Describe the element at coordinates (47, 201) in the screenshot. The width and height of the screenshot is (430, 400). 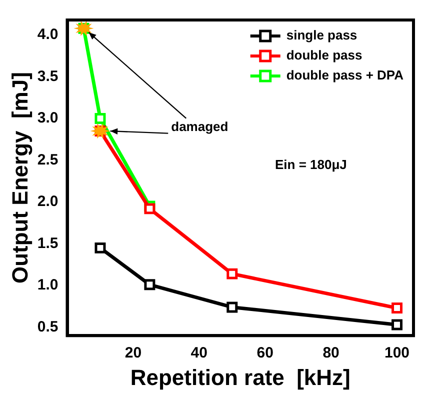
I see `y-tick-label: 2.0` at that location.